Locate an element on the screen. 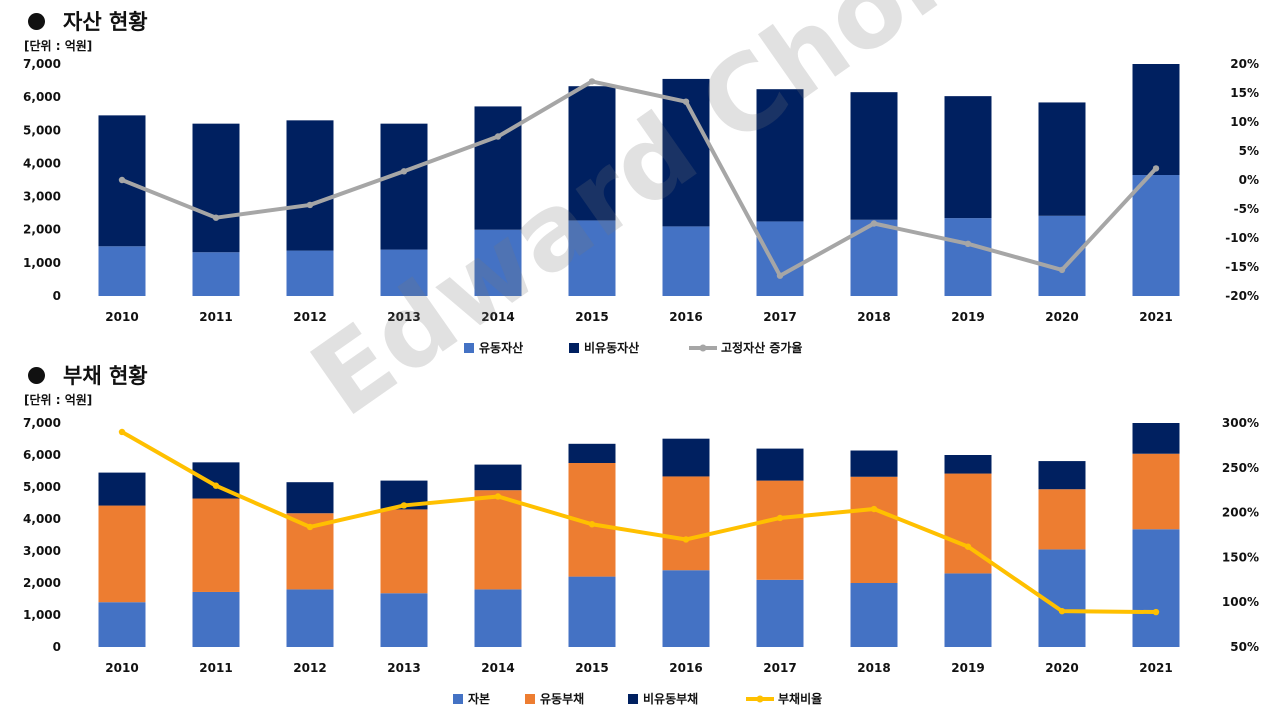 The height and width of the screenshot is (720, 1280). y2-tick-label: -5% is located at coordinates (1246, 209).